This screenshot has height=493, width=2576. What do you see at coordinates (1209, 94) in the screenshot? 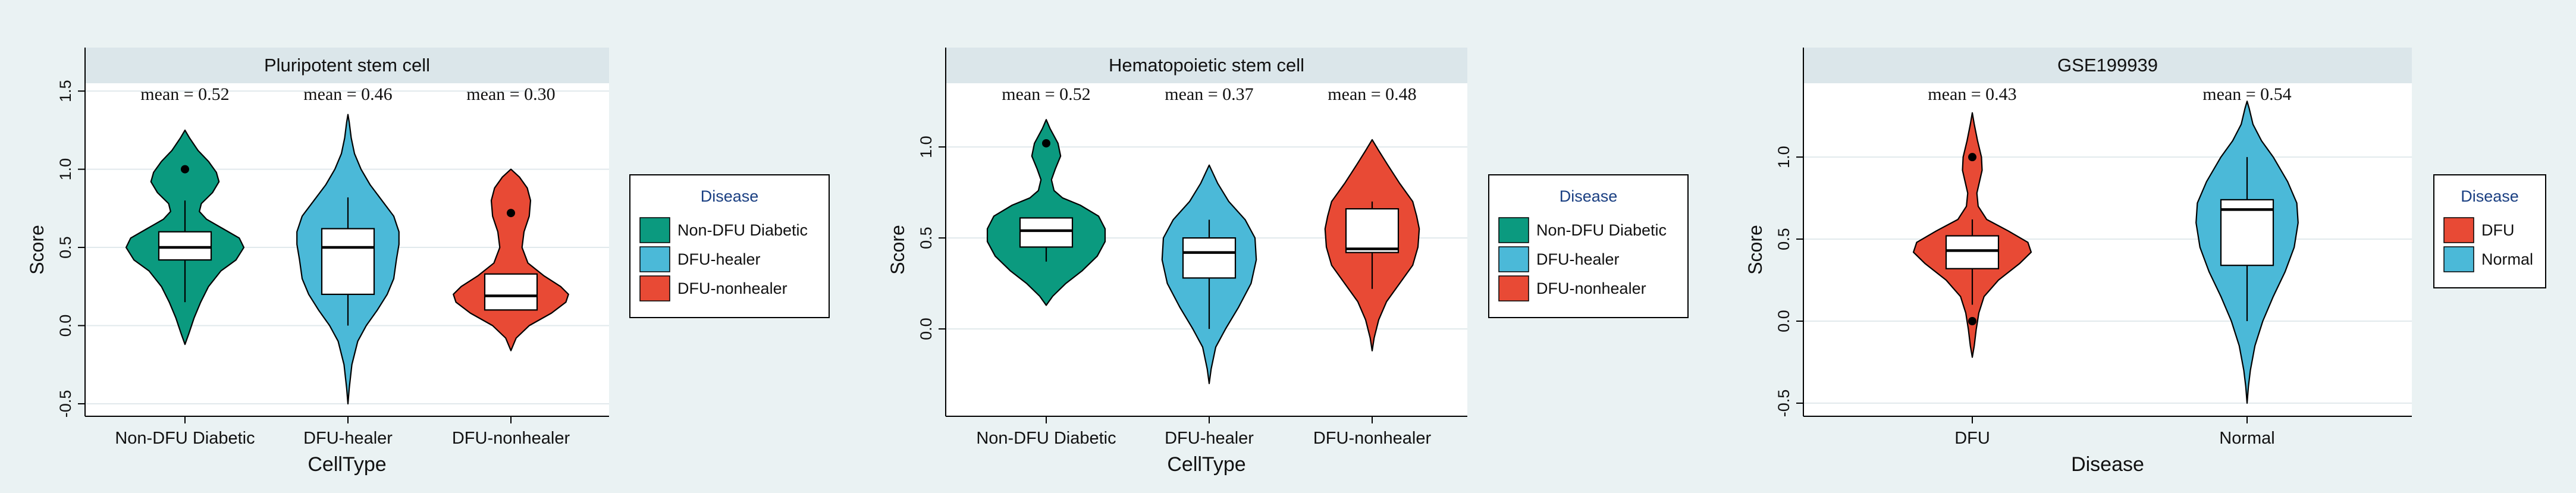
I see `mean-label: mean = 0.37` at bounding box center [1209, 94].